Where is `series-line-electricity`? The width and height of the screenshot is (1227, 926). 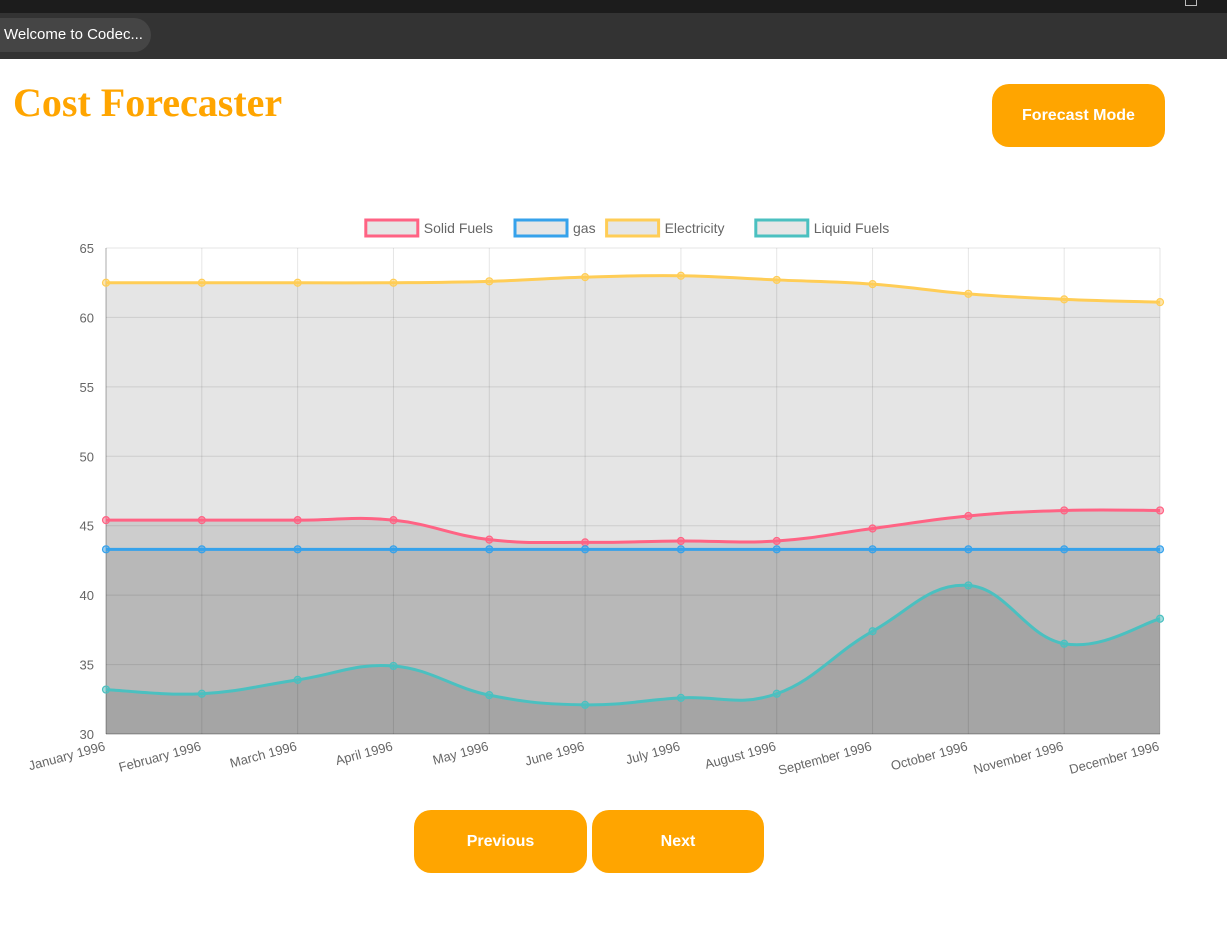 series-line-electricity is located at coordinates (633, 289).